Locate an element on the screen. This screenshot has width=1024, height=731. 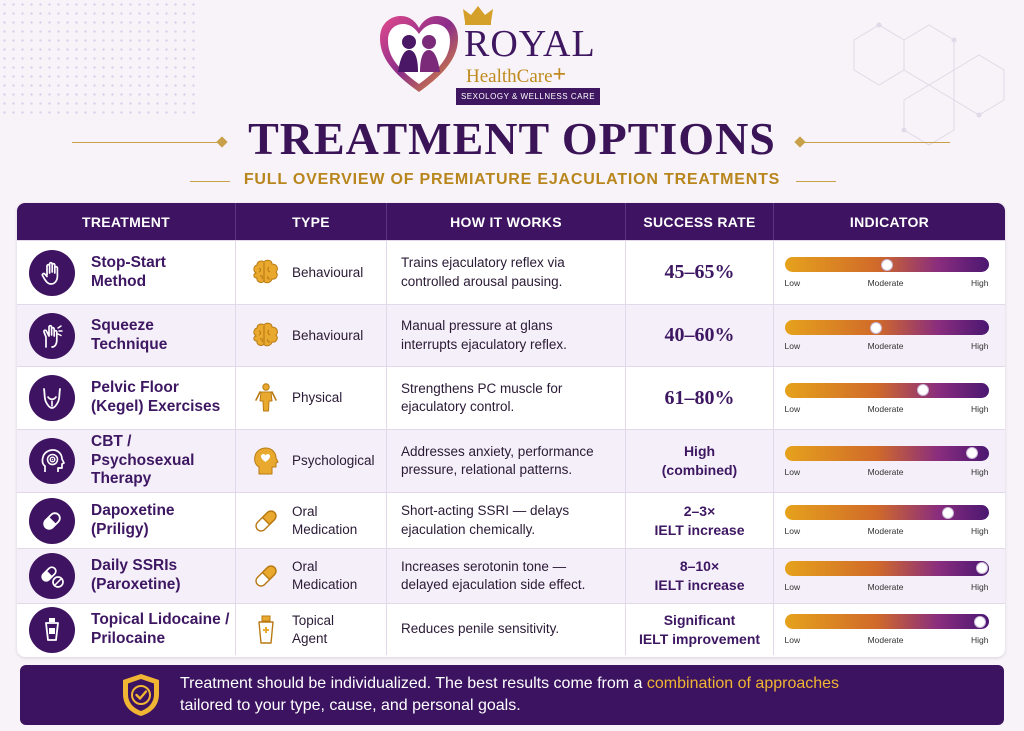
success-rate-cell: 45–65% is located at coordinates (700, 272).